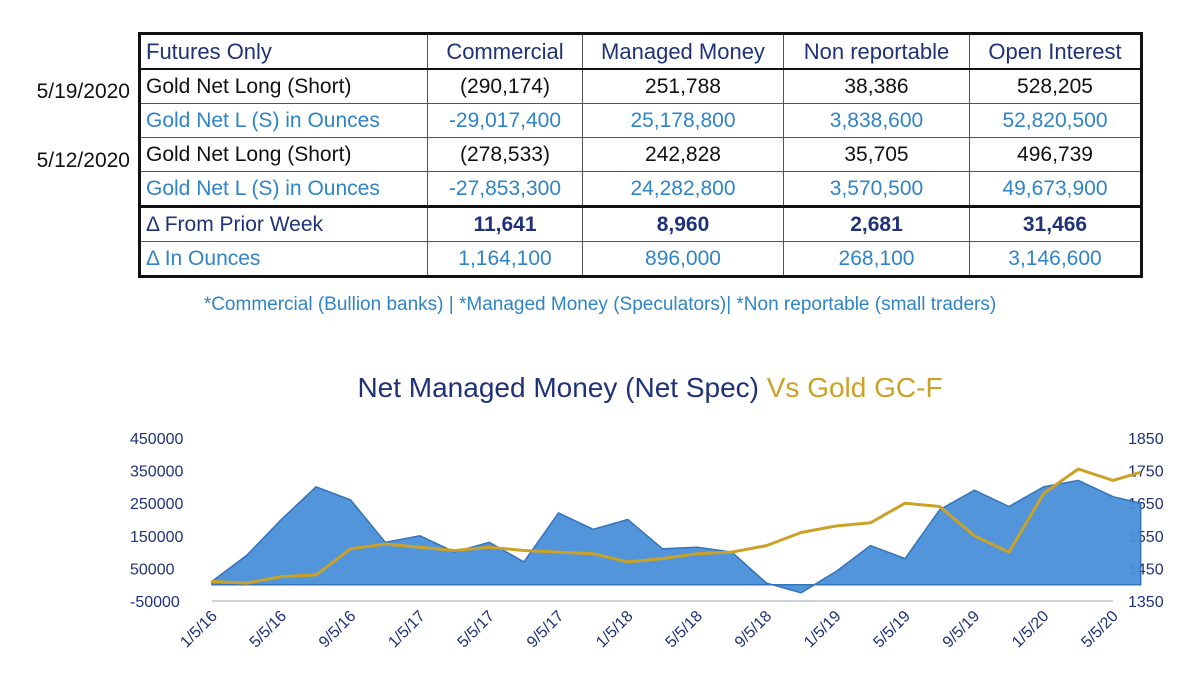 The image size is (1200, 684). What do you see at coordinates (1100, 630) in the screenshot?
I see `x-tick-label: 5/5/20` at bounding box center [1100, 630].